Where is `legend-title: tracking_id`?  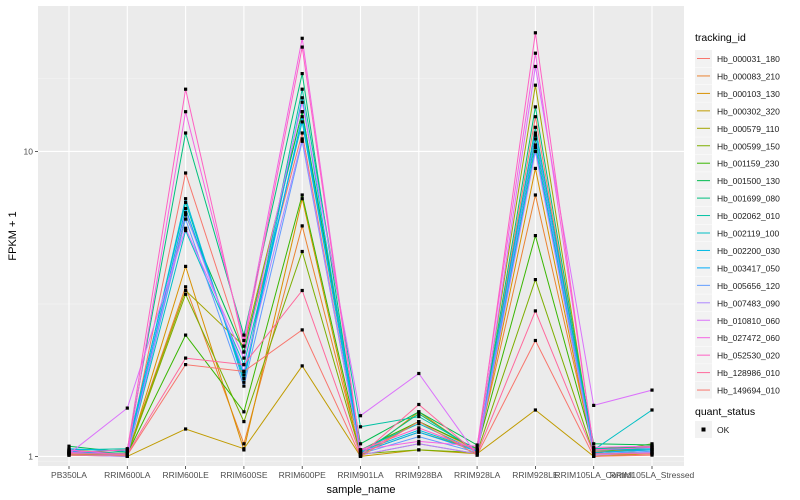 legend-title: tracking_id is located at coordinates (720, 38).